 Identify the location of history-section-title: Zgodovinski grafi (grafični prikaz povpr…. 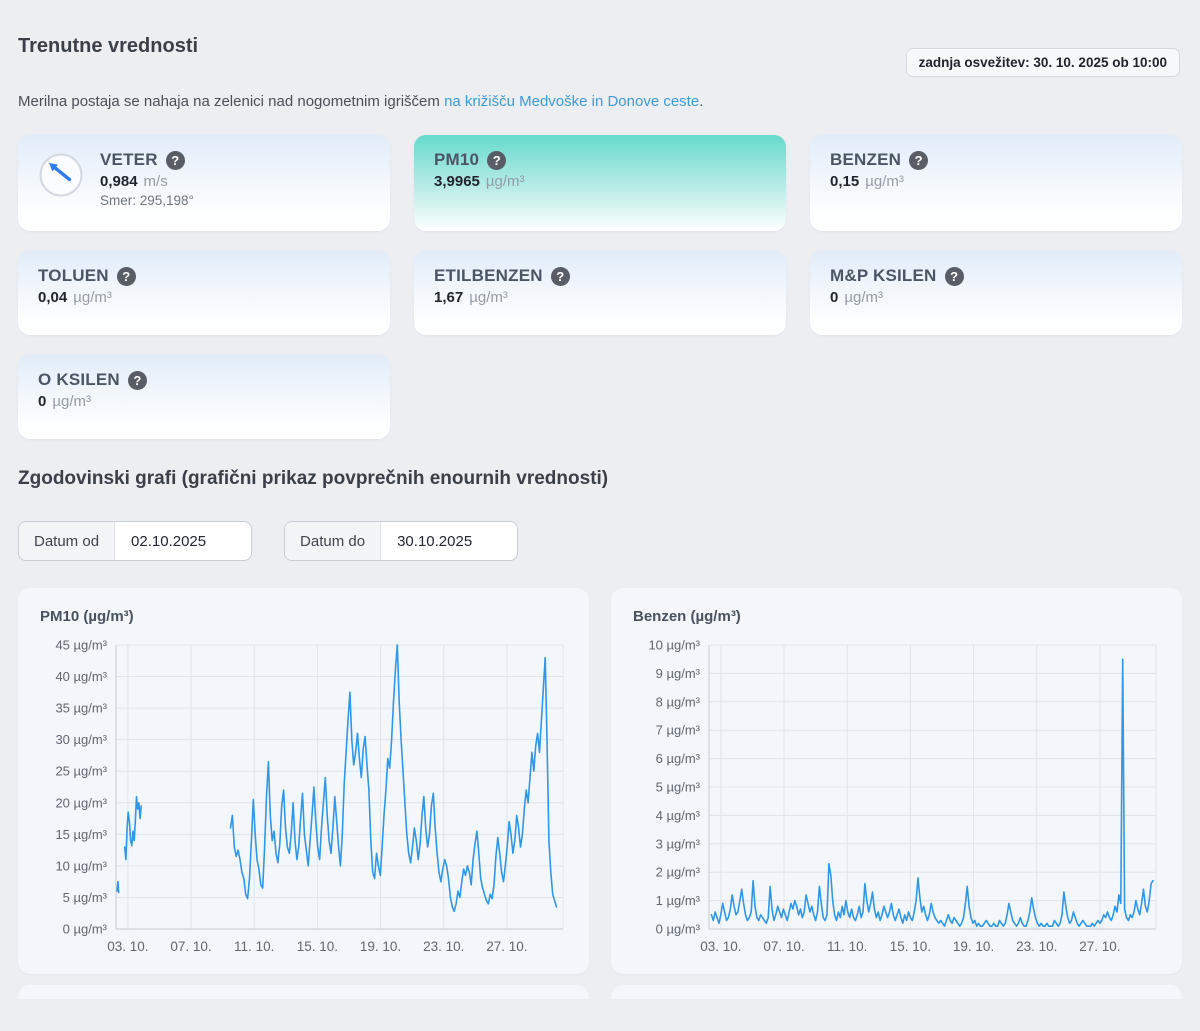
(313, 478).